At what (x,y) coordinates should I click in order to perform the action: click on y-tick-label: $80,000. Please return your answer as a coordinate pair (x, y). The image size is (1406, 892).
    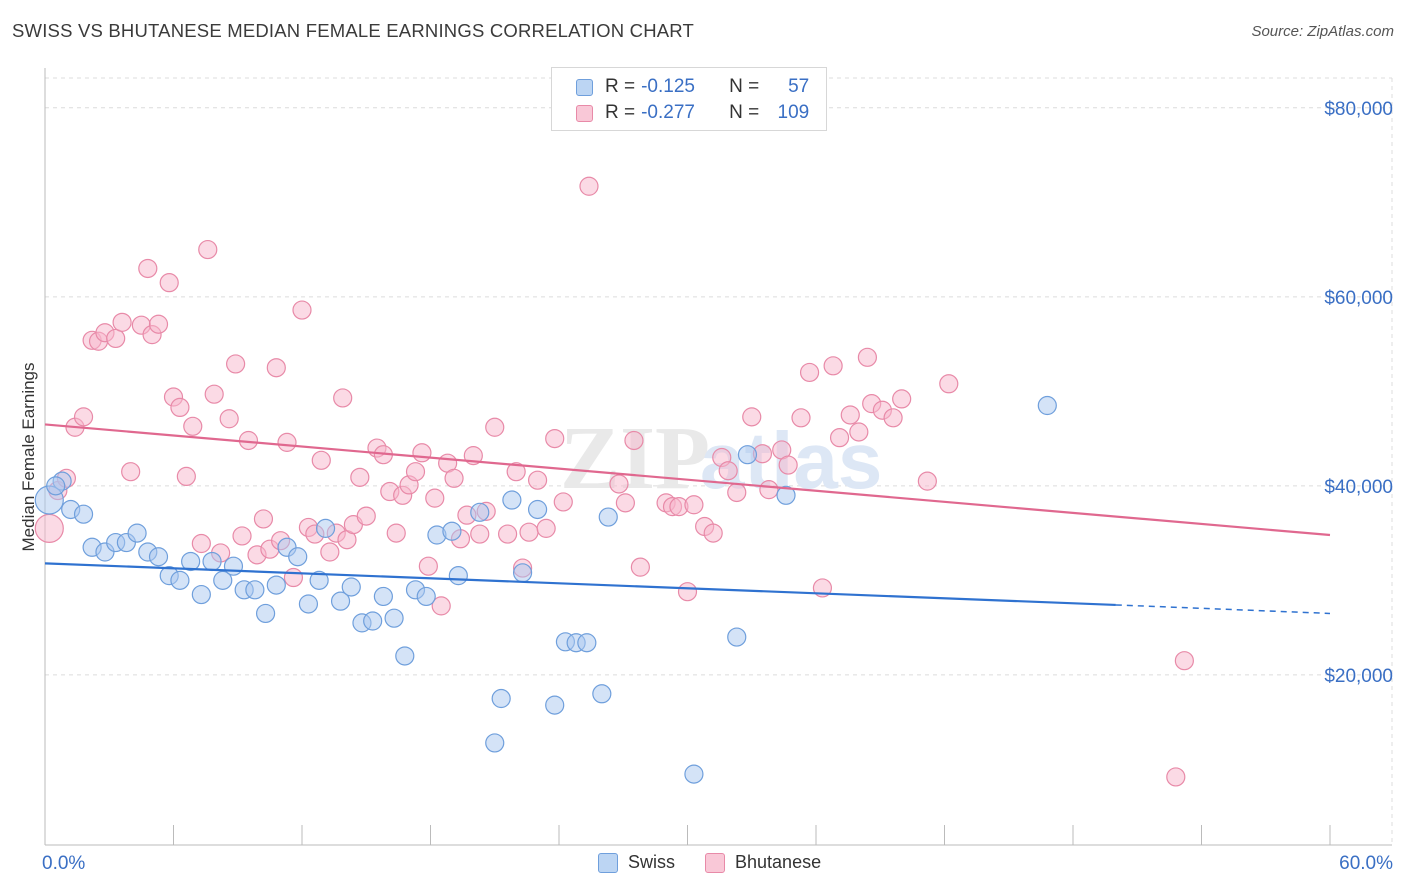
    Looking at the image, I should click on (1358, 109).